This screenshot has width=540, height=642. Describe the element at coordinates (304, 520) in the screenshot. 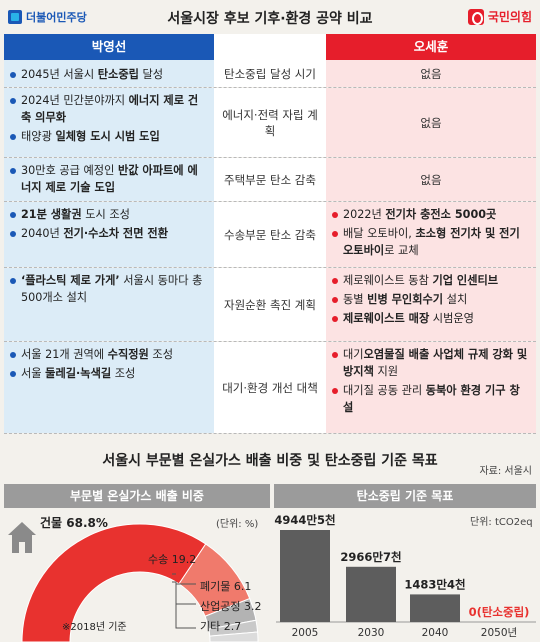

I see `bar-value-label: 4944만5천` at that location.